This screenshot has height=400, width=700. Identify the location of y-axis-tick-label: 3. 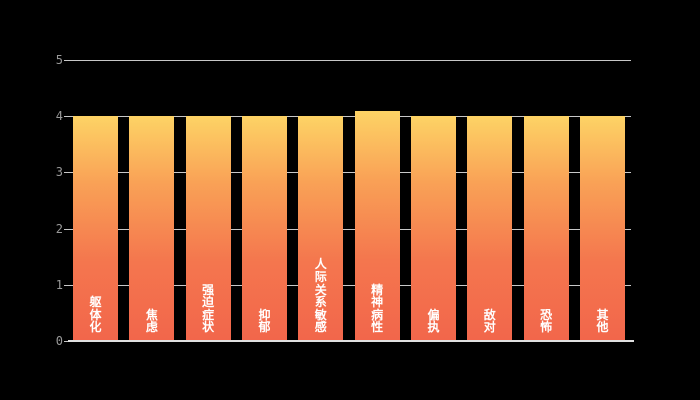
(59, 172).